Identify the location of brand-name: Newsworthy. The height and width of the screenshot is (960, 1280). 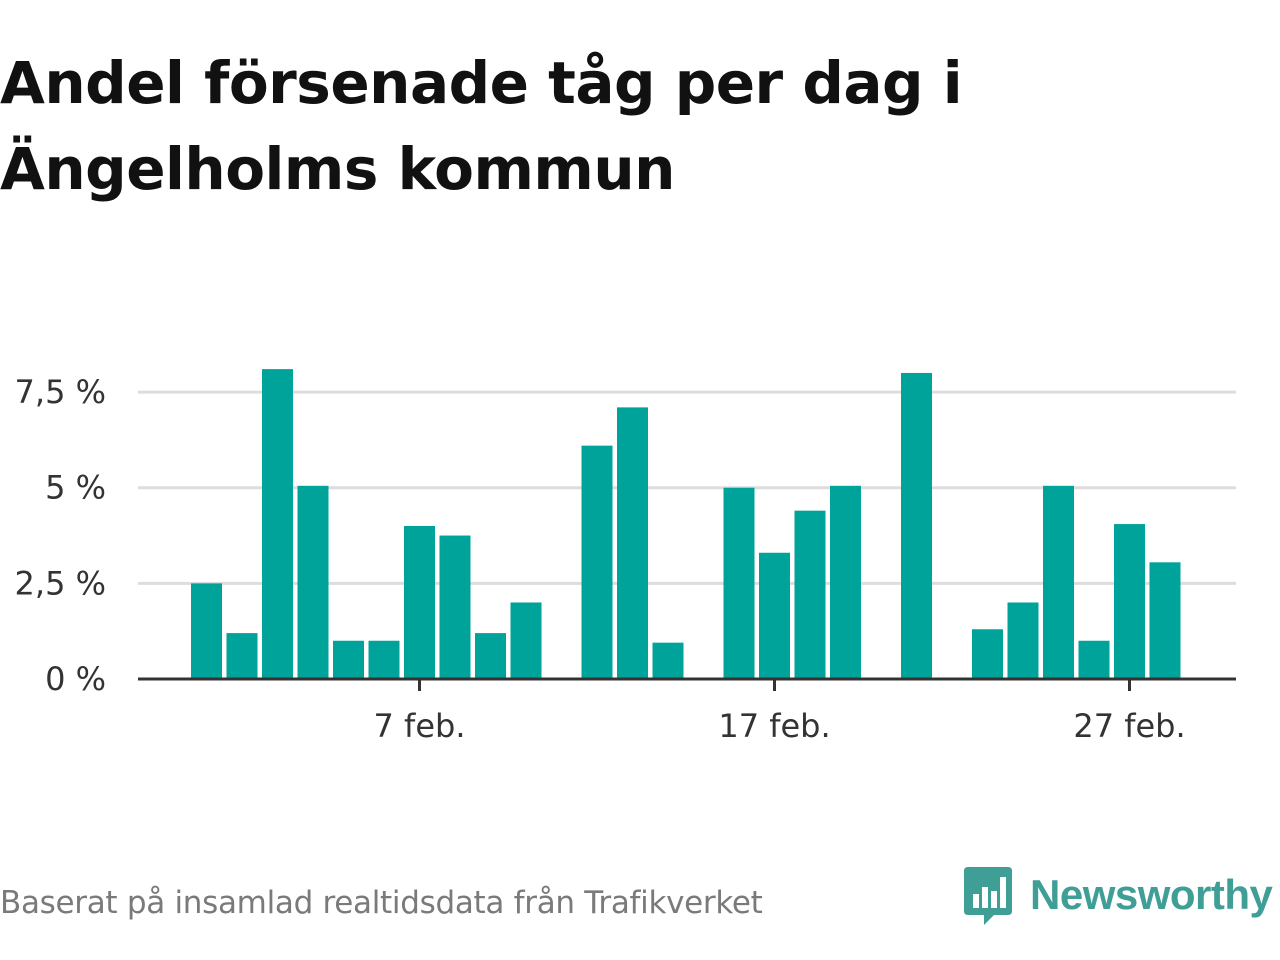
(1151, 894).